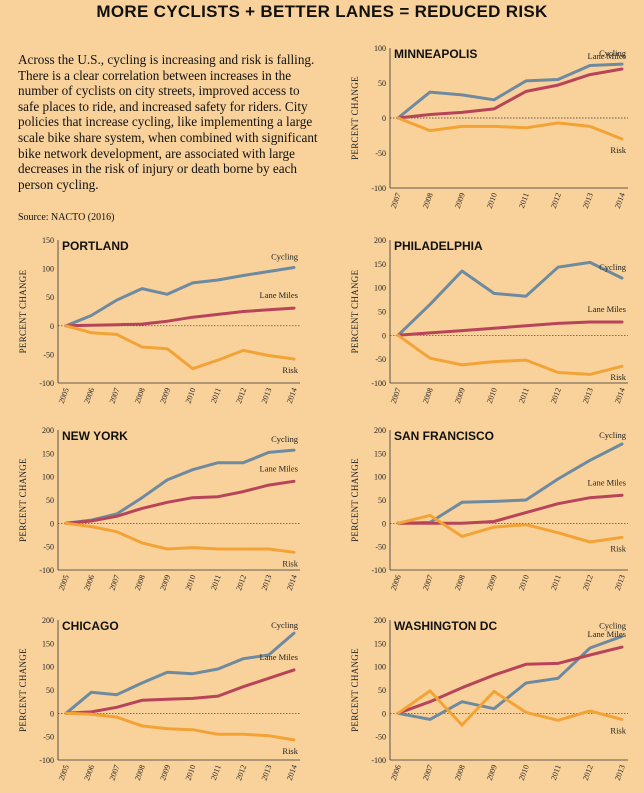 This screenshot has height=793, width=644. What do you see at coordinates (438, 246) in the screenshot?
I see `chart-title: PHILADELPHIA` at bounding box center [438, 246].